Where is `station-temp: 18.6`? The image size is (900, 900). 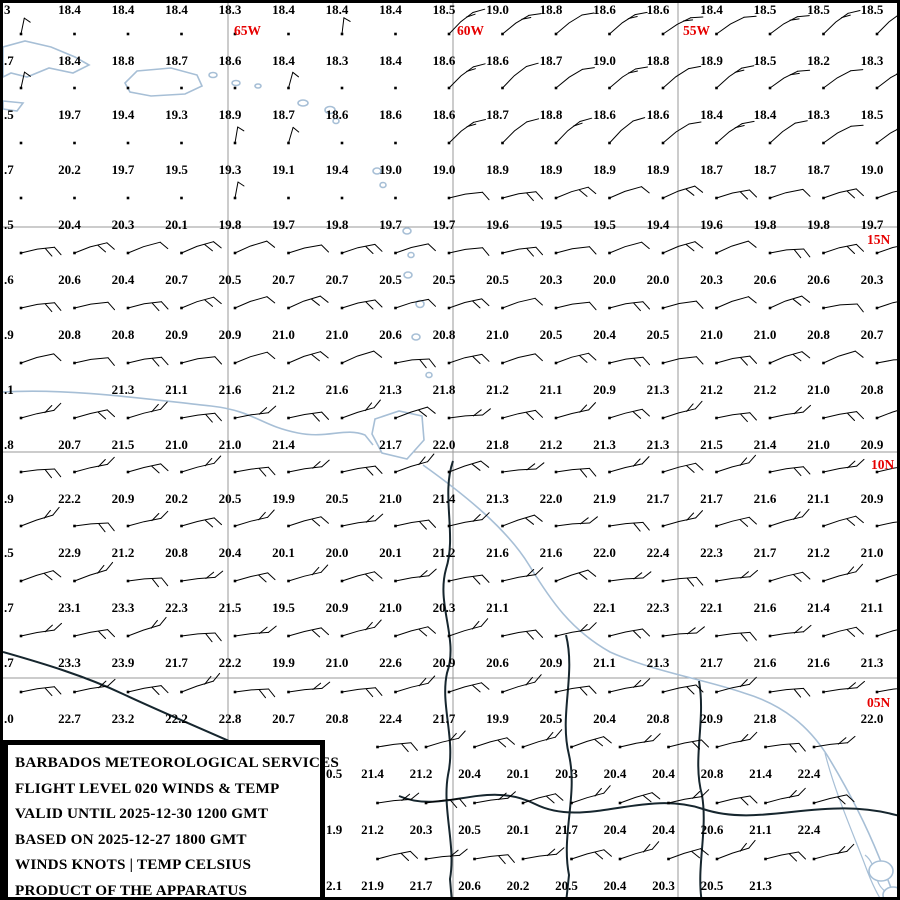 station-temp: 18.6 is located at coordinates (337, 114).